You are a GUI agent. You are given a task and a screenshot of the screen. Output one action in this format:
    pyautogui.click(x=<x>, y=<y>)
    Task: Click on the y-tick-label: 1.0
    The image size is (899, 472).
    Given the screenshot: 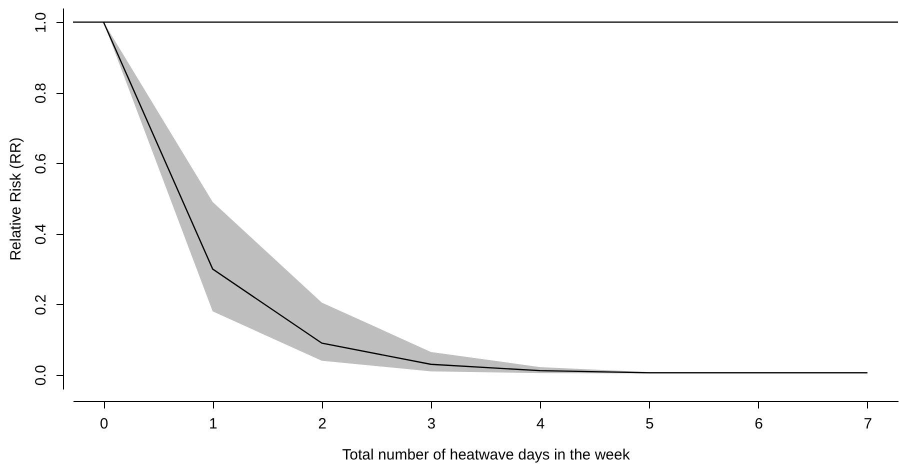 What is the action you would take?
    pyautogui.click(x=41, y=23)
    